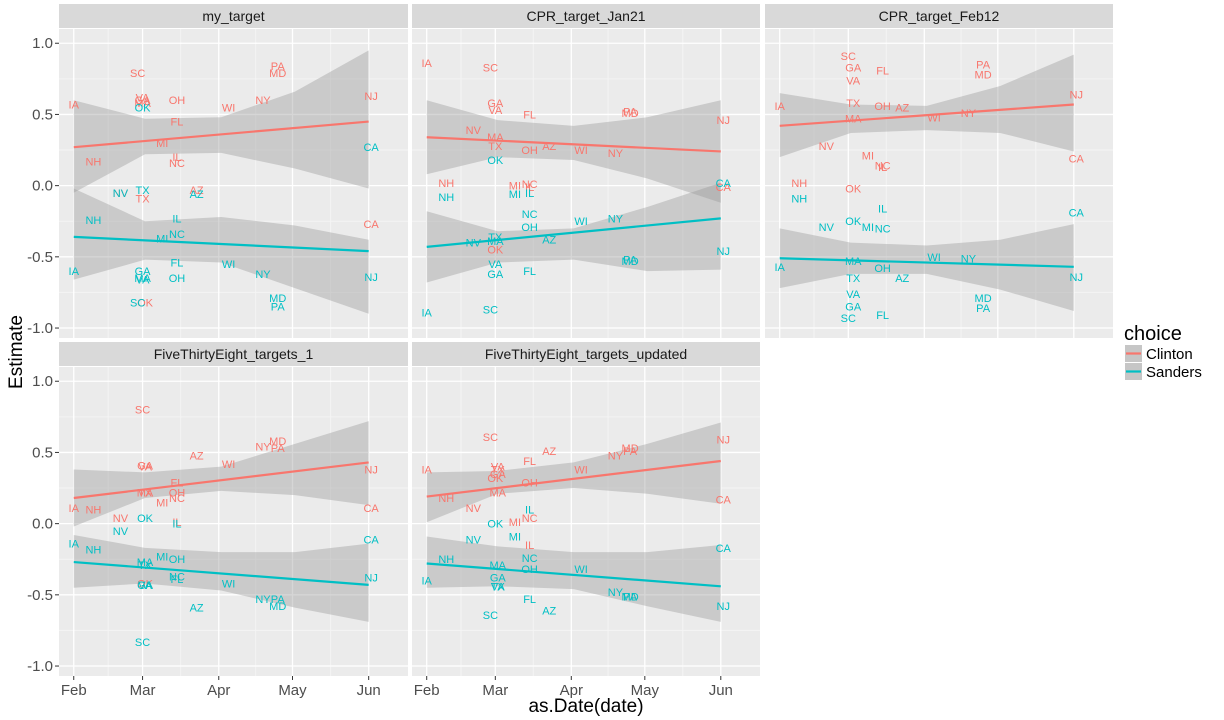 This screenshot has width=1224, height=720. I want to click on x-axis-title: as.Date(date), so click(585, 706).